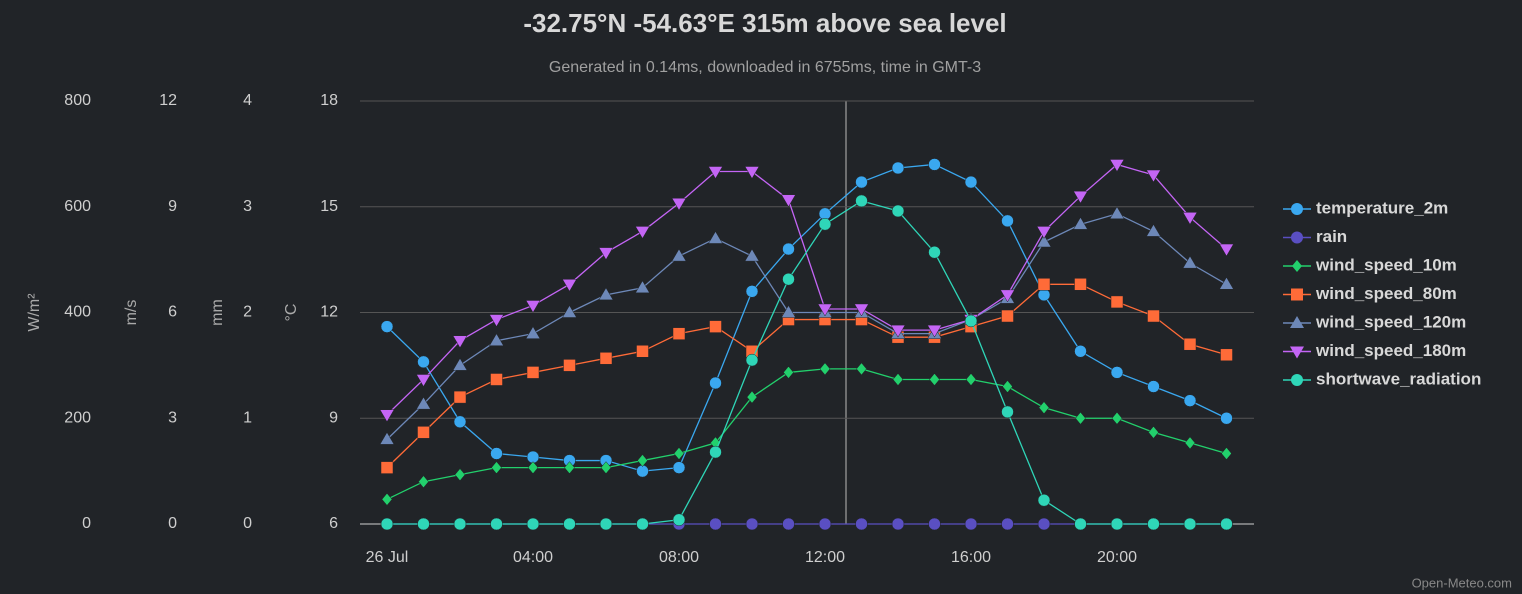 This screenshot has height=594, width=1522. I want to click on x-tick-label: 12:00, so click(825, 557).